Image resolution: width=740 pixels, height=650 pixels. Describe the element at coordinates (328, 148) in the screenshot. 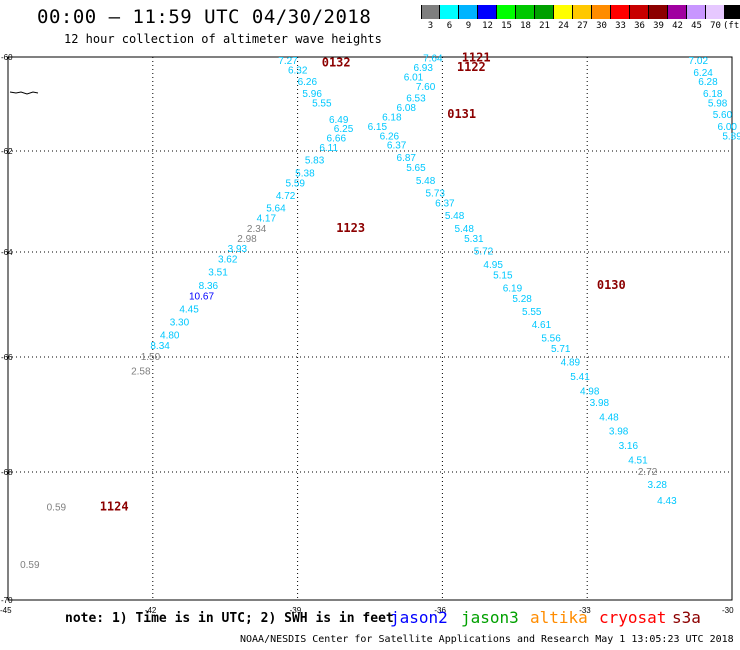

I see `wave-height-value: 6.11` at that location.